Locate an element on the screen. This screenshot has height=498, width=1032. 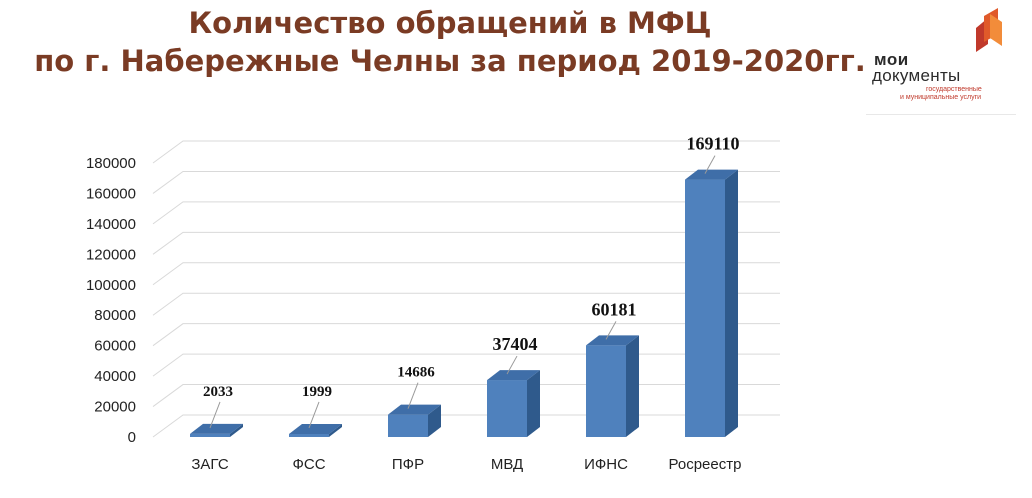
y-tick-label: 160000 is located at coordinates (111, 193).